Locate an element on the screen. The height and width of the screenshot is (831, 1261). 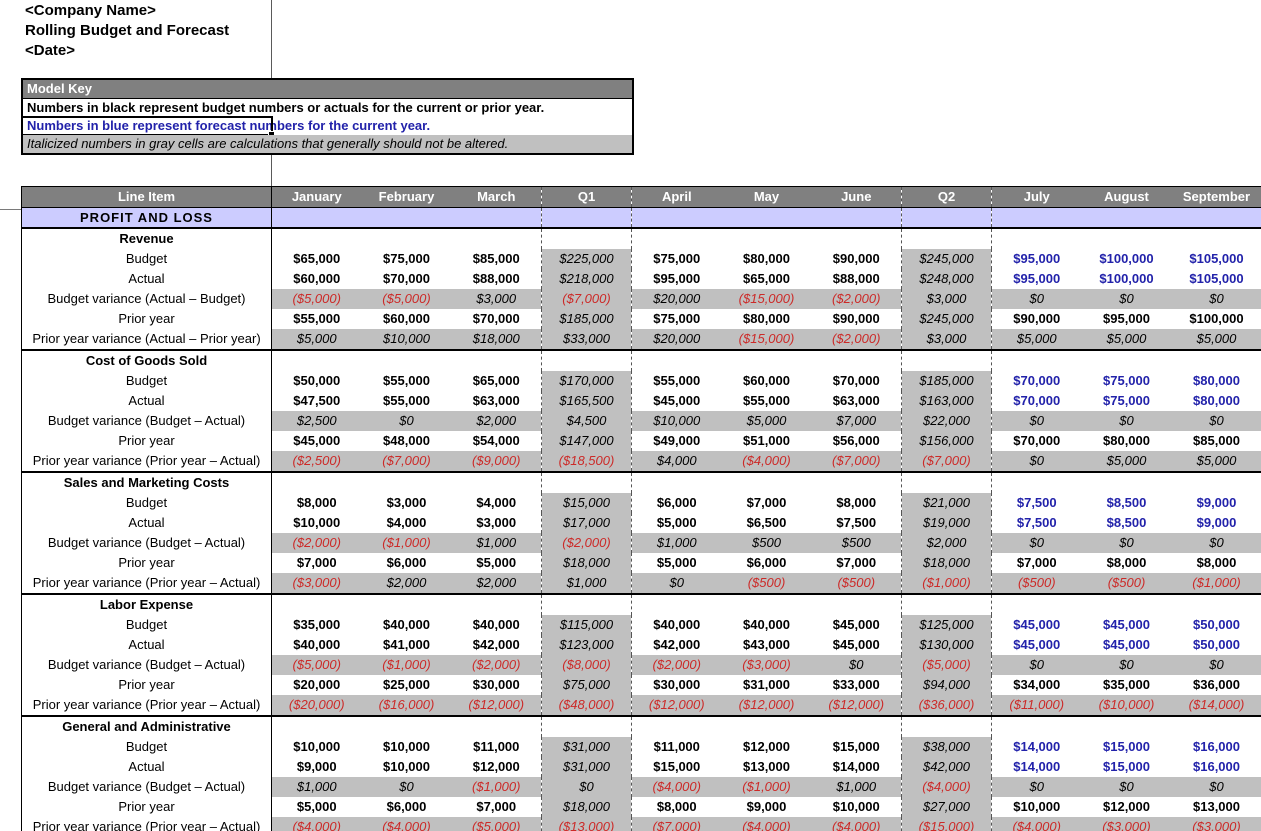
value-cell: $13,000 is located at coordinates (1216, 806).